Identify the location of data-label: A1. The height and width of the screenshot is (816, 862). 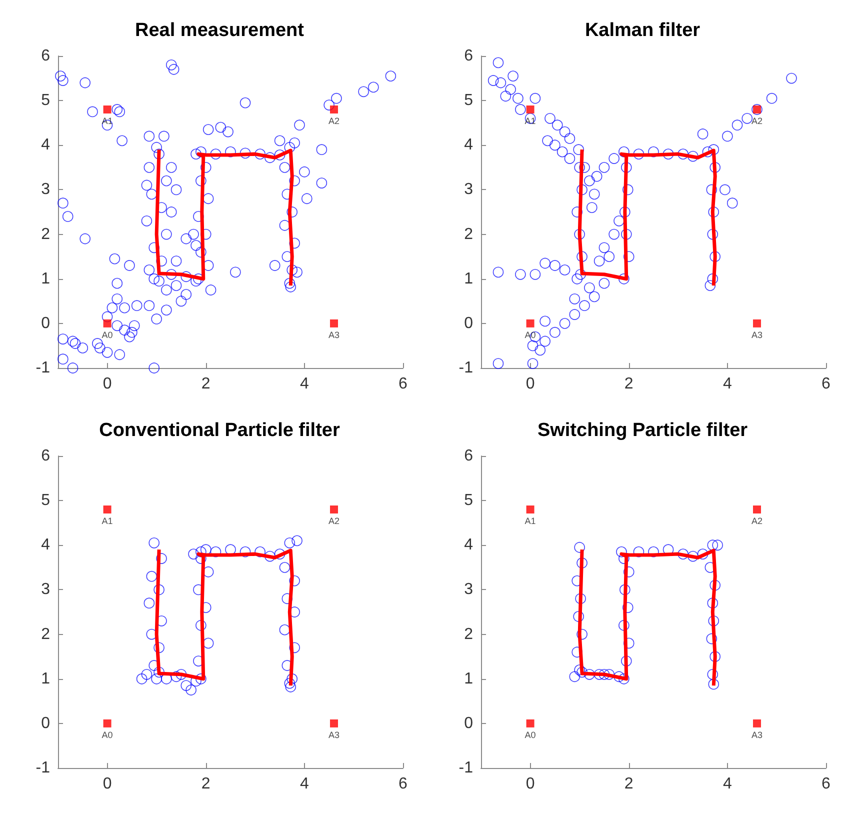
(107, 521).